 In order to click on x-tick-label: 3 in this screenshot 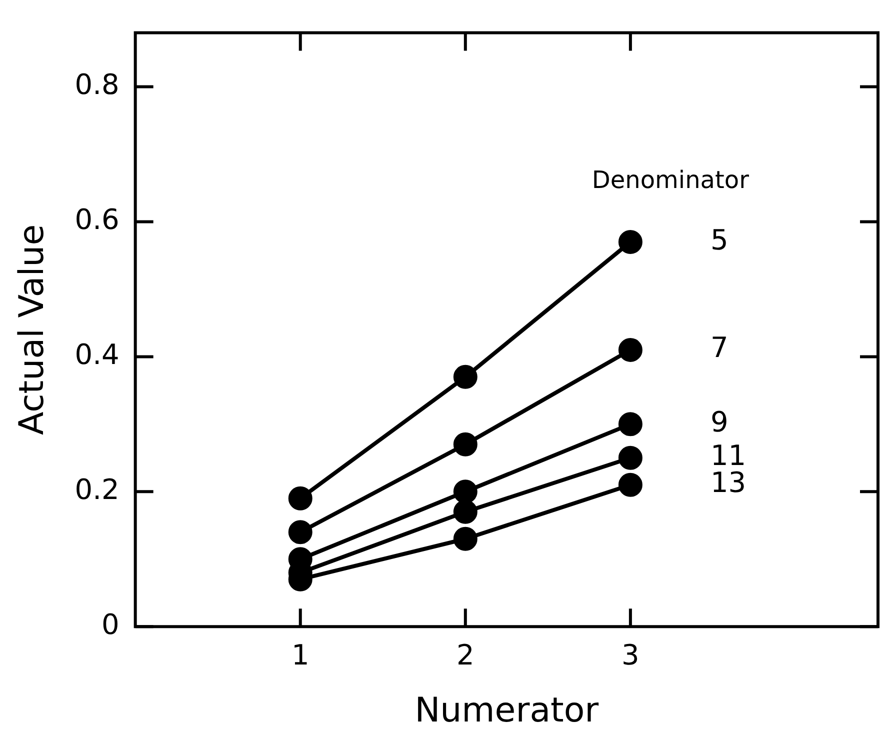, I will do `click(631, 655)`.